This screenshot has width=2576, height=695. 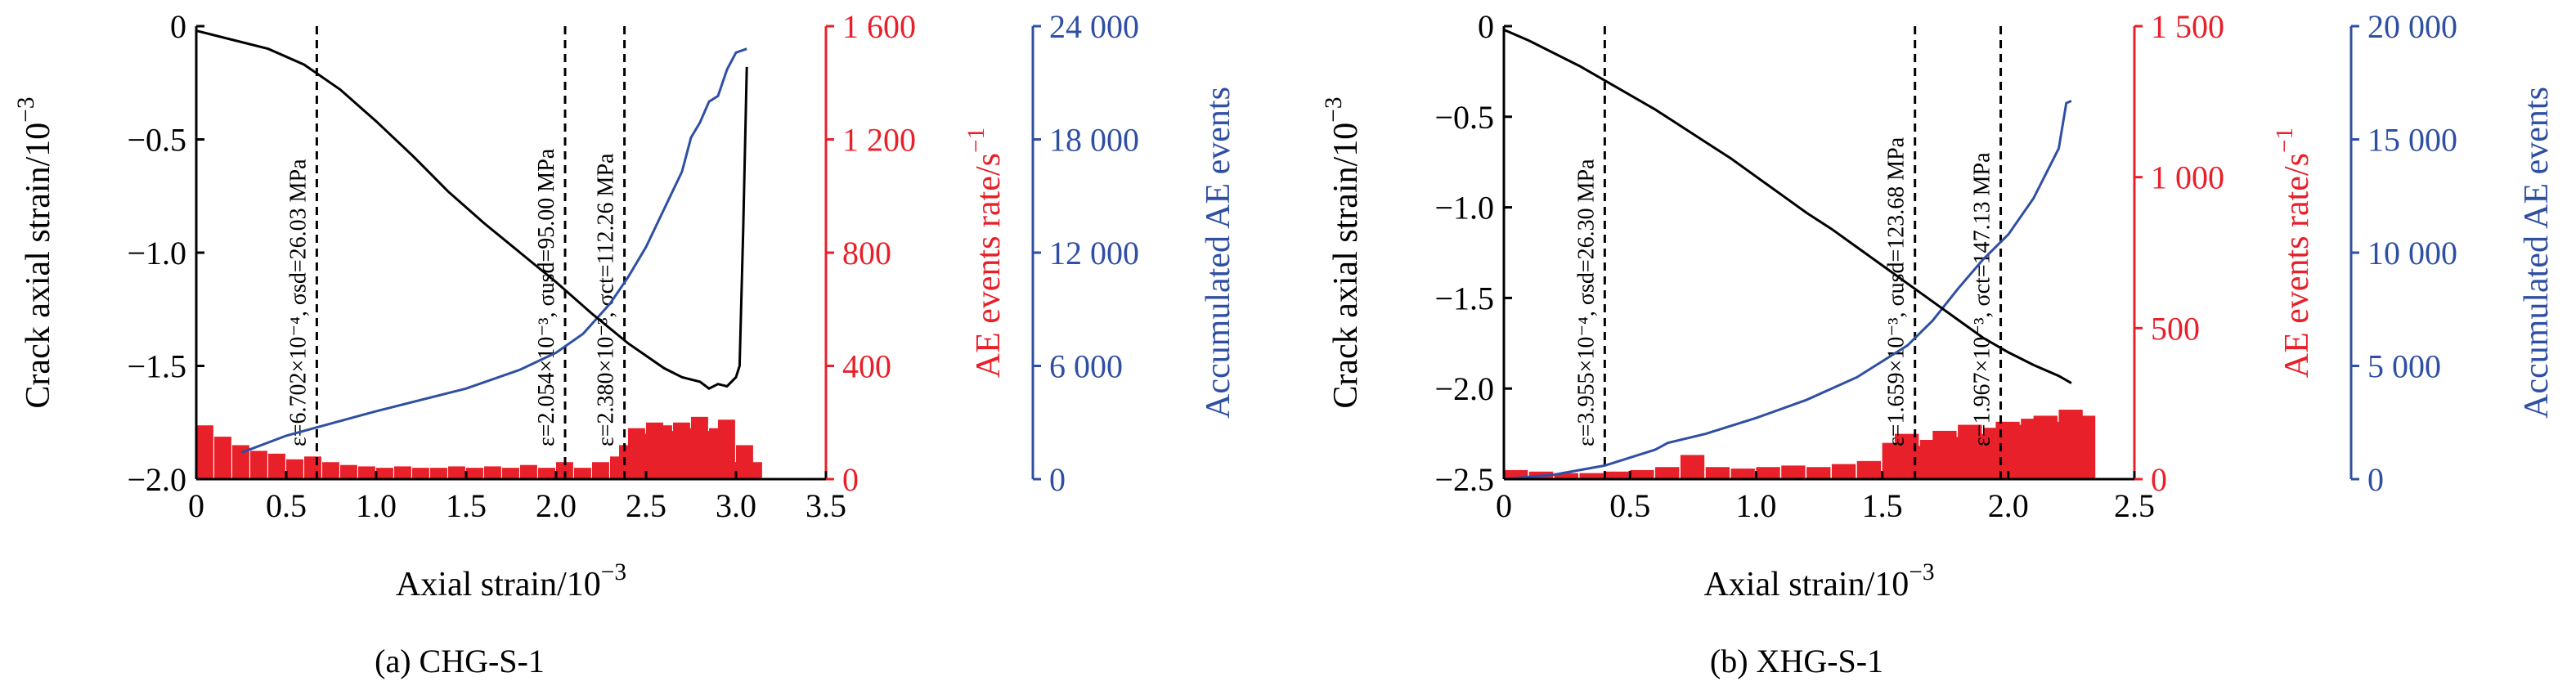 I want to click on y-red-tick-label: 500, so click(x=2175, y=328).